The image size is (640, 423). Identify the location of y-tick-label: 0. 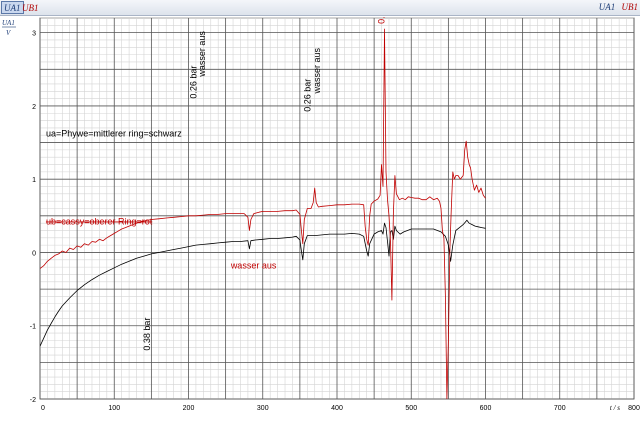
(34, 253).